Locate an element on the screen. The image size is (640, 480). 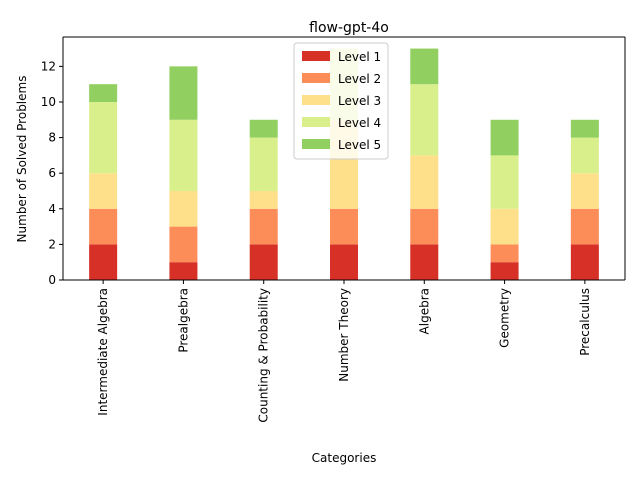
legend-label-2: Level 2 is located at coordinates (359, 79).